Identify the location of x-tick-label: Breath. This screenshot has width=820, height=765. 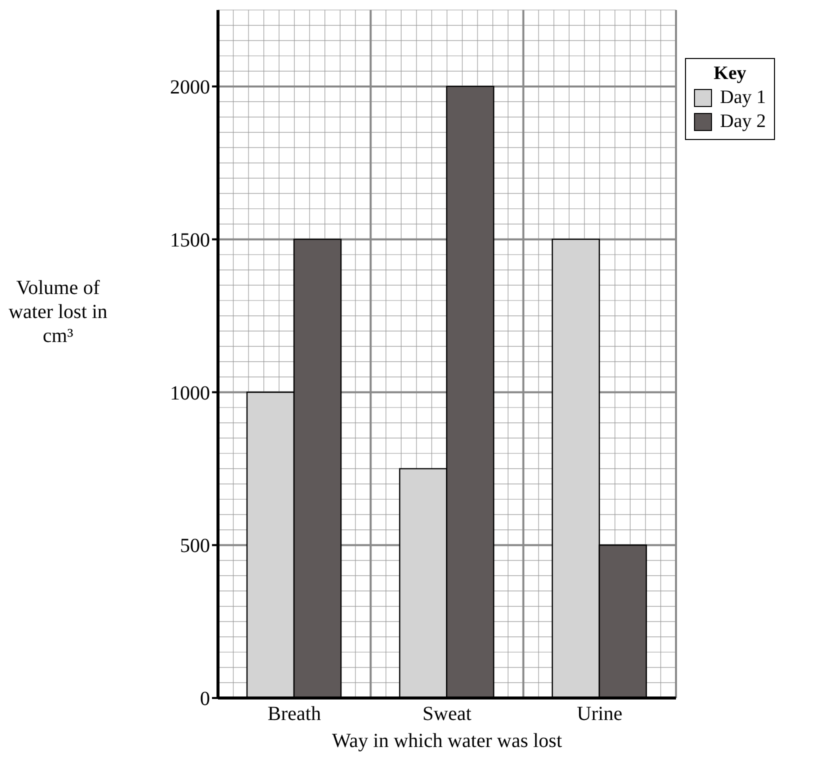
(294, 714).